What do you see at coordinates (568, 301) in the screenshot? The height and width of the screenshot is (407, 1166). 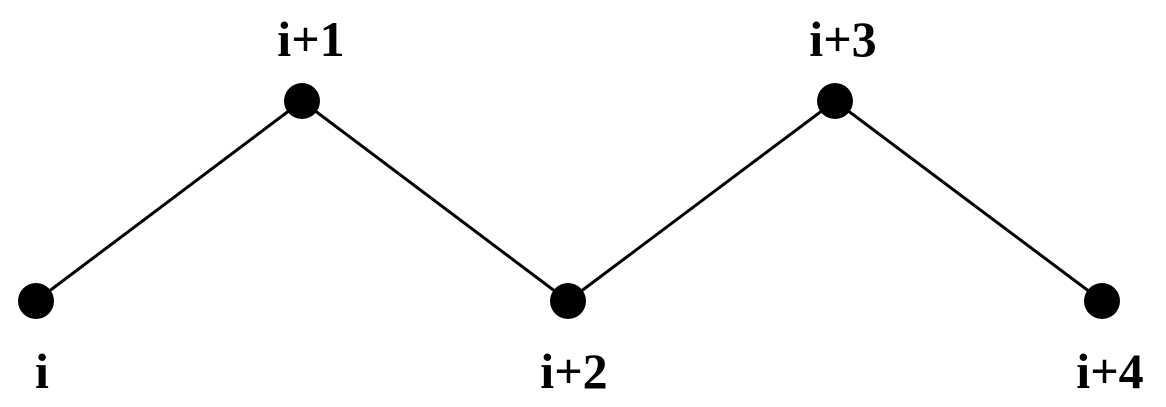 I see `node-dot-n2` at bounding box center [568, 301].